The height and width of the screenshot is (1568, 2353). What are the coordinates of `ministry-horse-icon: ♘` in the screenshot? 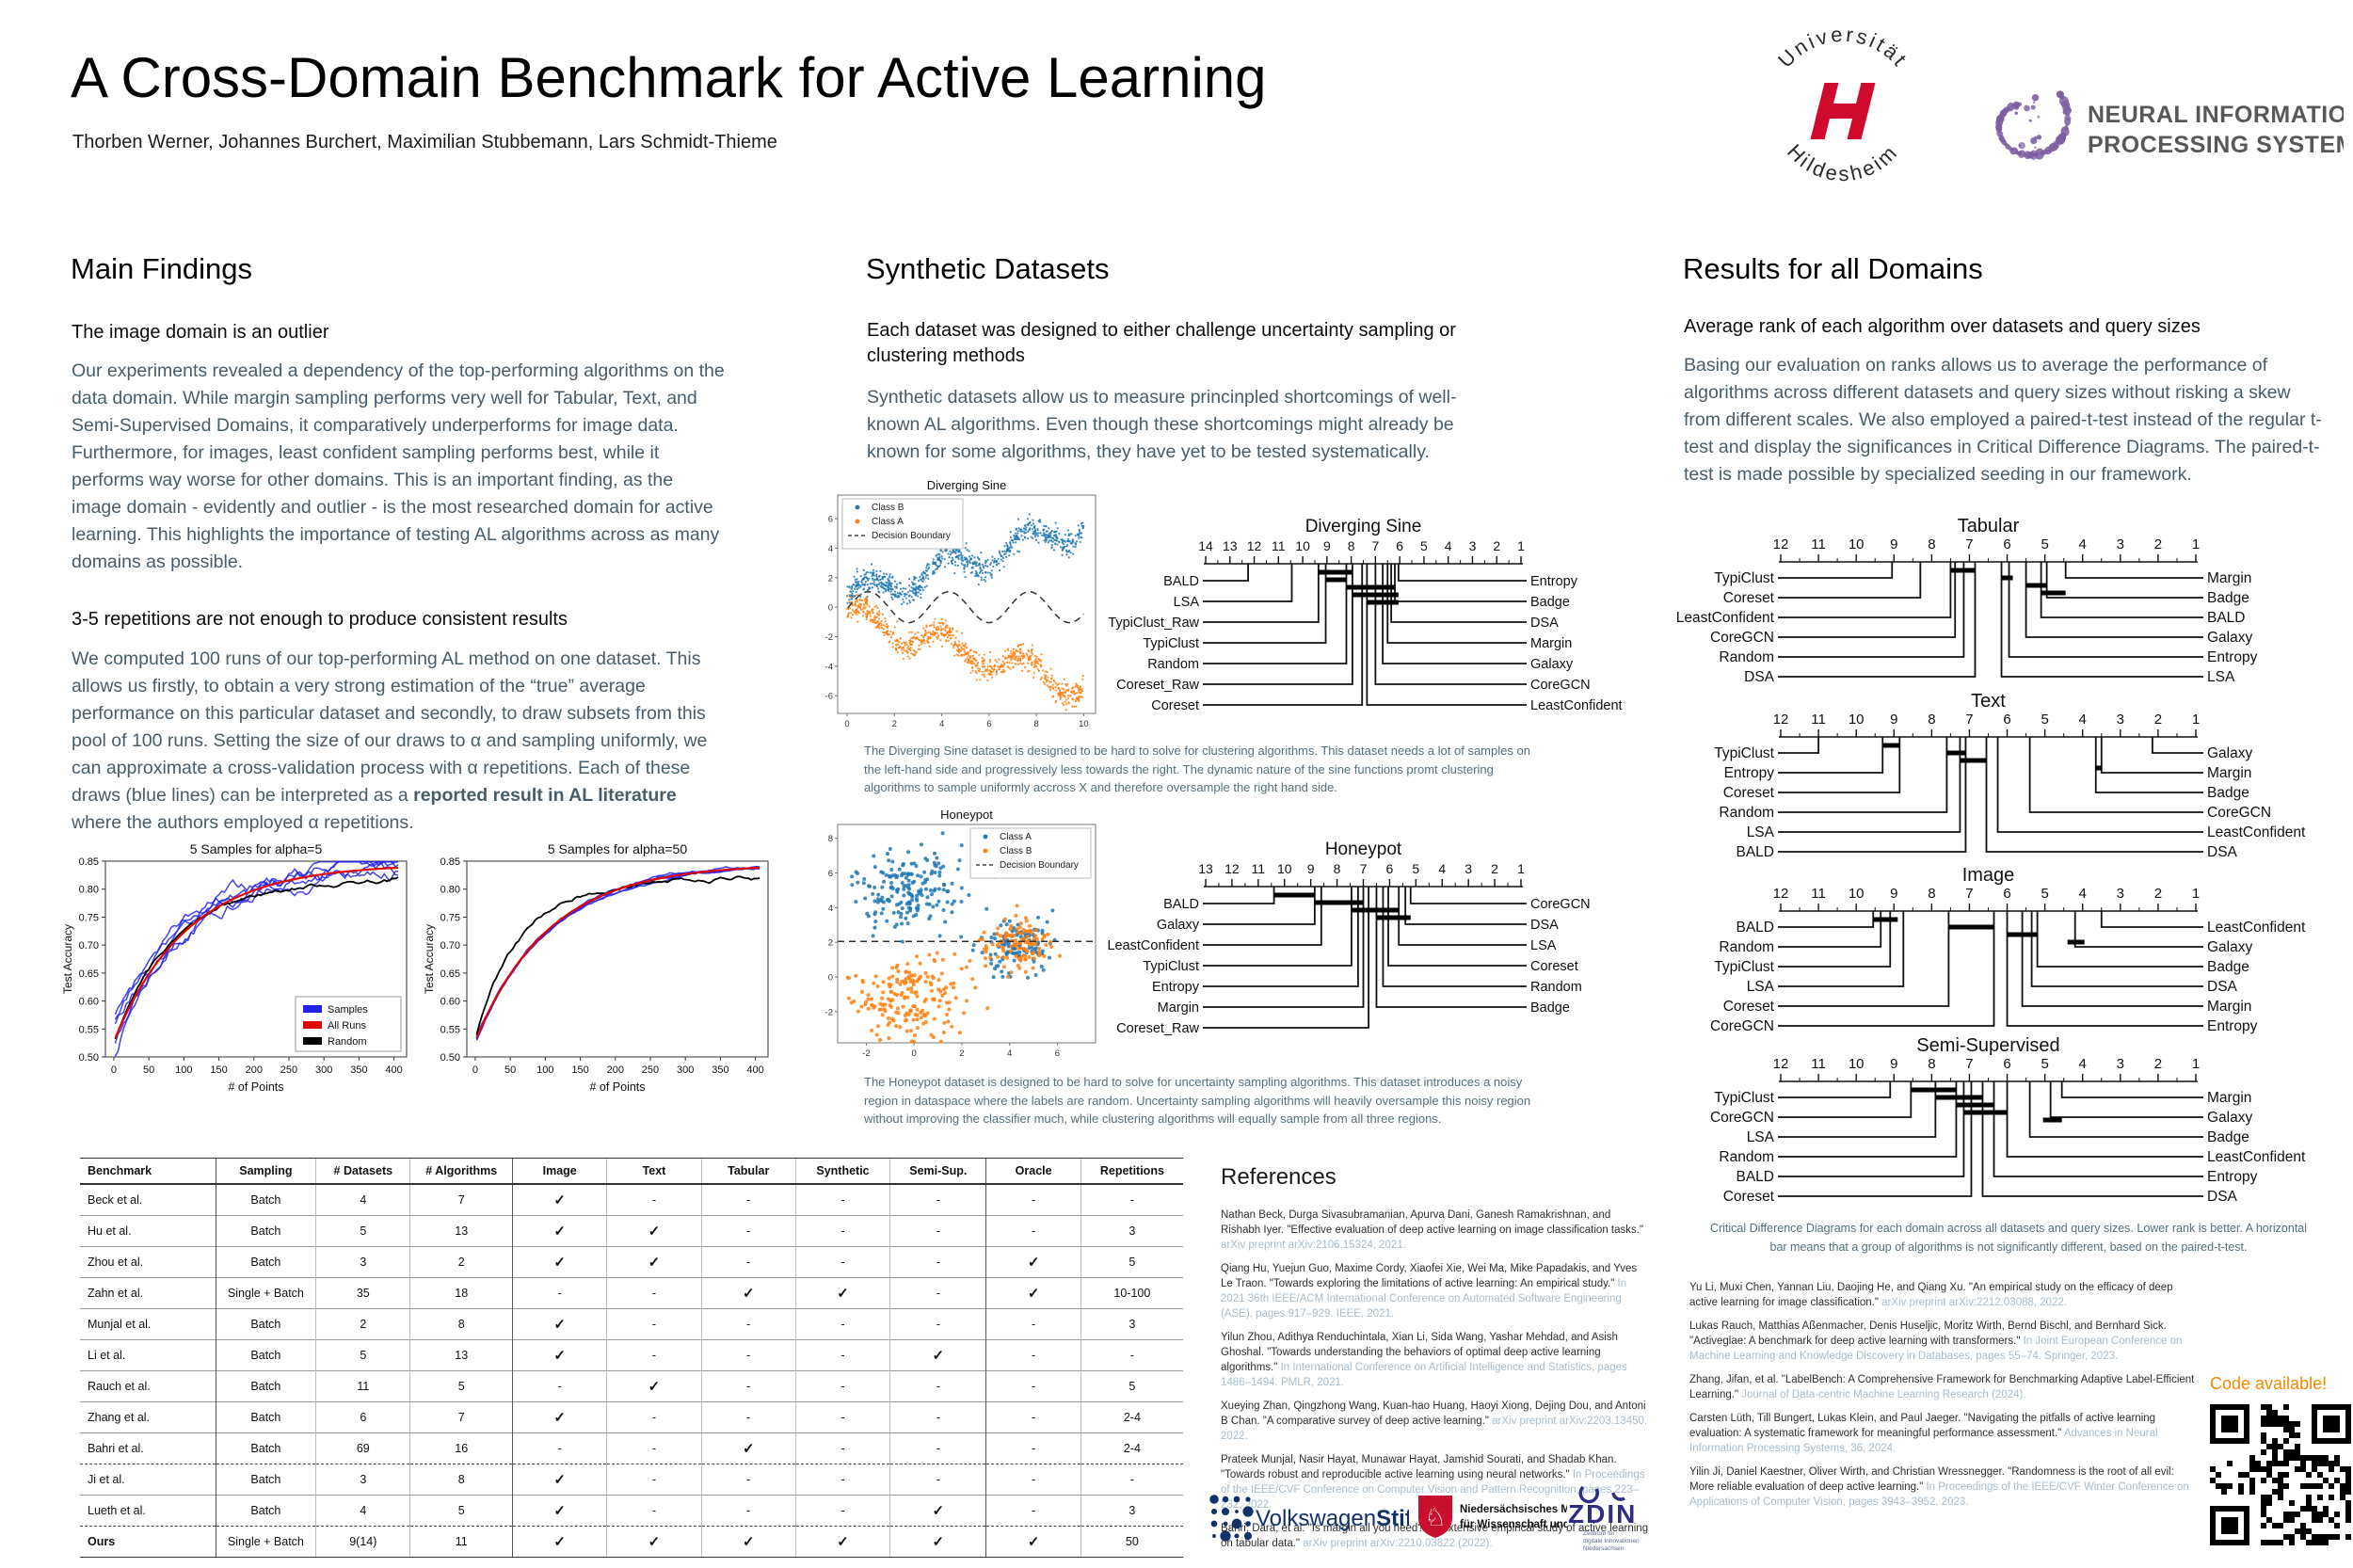 It's located at (1435, 1517).